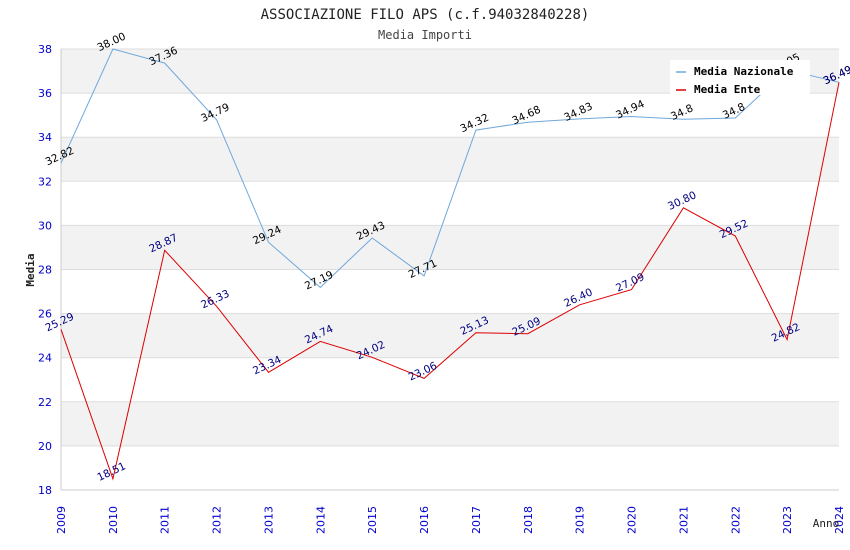 Image resolution: width=850 pixels, height=550 pixels. Describe the element at coordinates (425, 35) in the screenshot. I see `chart-subtitle: Media Importi` at that location.